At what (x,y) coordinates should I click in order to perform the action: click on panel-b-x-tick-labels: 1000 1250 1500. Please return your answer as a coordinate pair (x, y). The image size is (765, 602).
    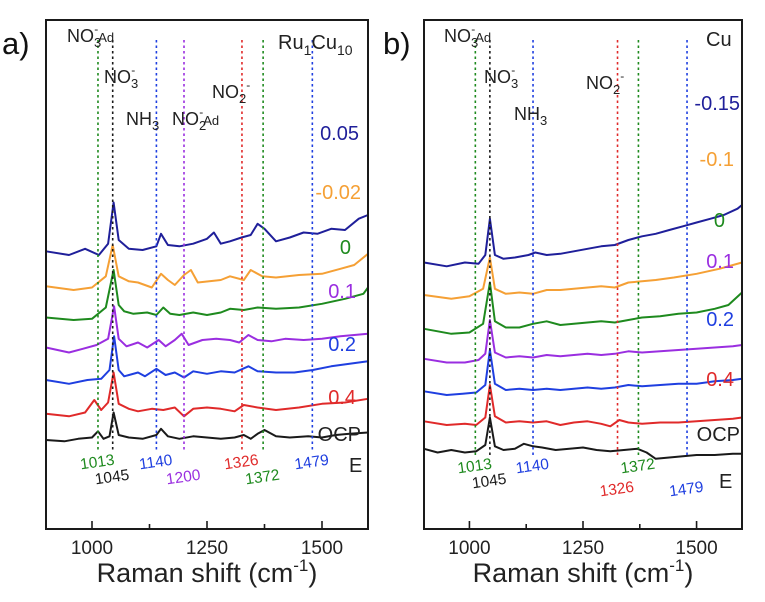
    Looking at the image, I should click on (582, 548).